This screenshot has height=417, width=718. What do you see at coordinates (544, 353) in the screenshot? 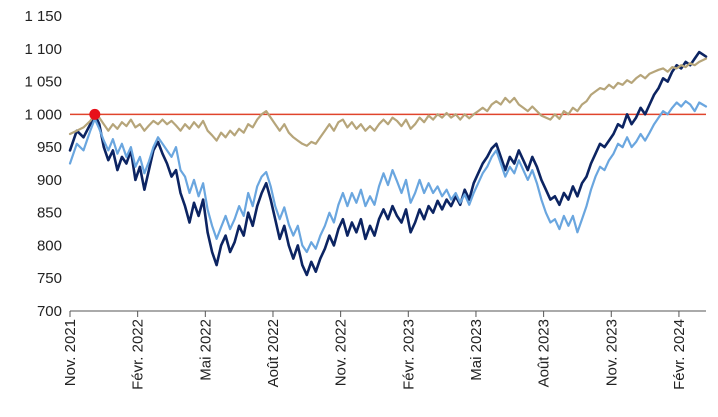
I see `x-tick-label: Août 2023` at bounding box center [544, 353].